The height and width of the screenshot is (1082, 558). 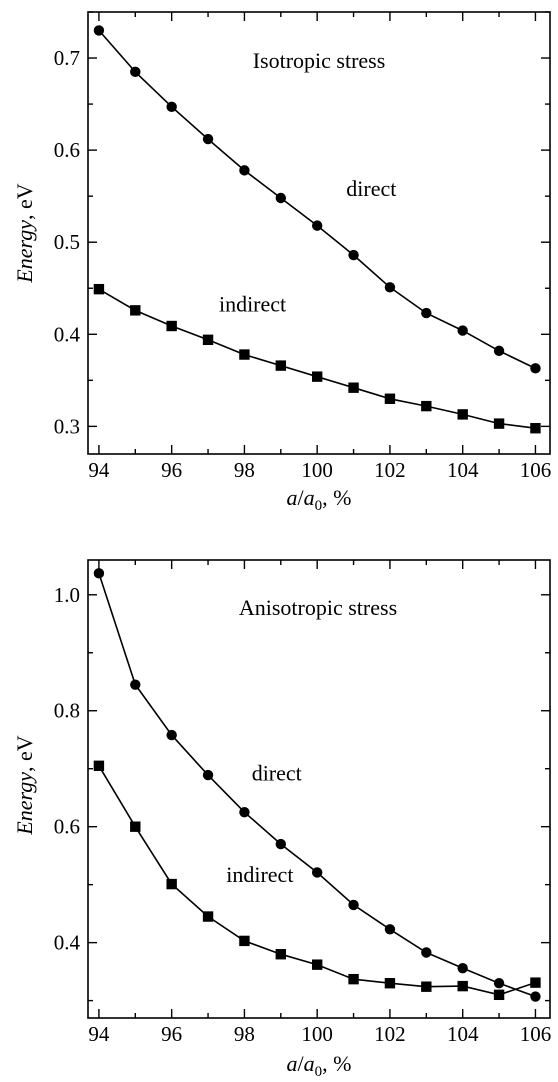 I want to click on series-line-indirect, so click(x=317, y=358).